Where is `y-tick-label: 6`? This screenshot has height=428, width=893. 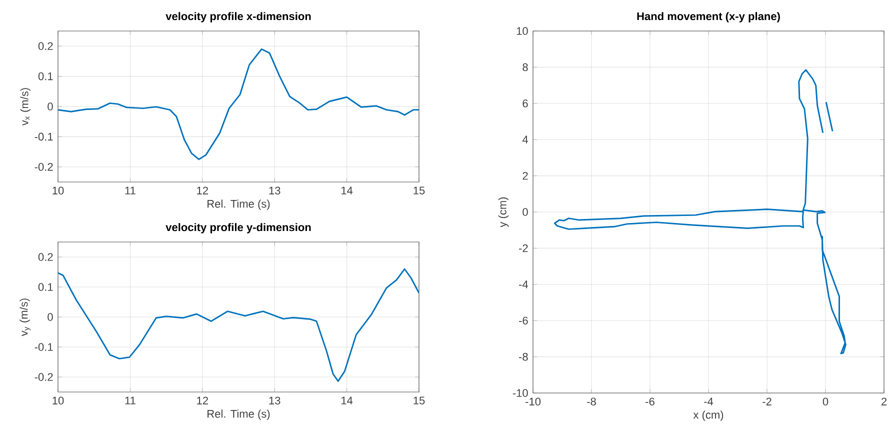
y-tick-label: 6 is located at coordinates (525, 104).